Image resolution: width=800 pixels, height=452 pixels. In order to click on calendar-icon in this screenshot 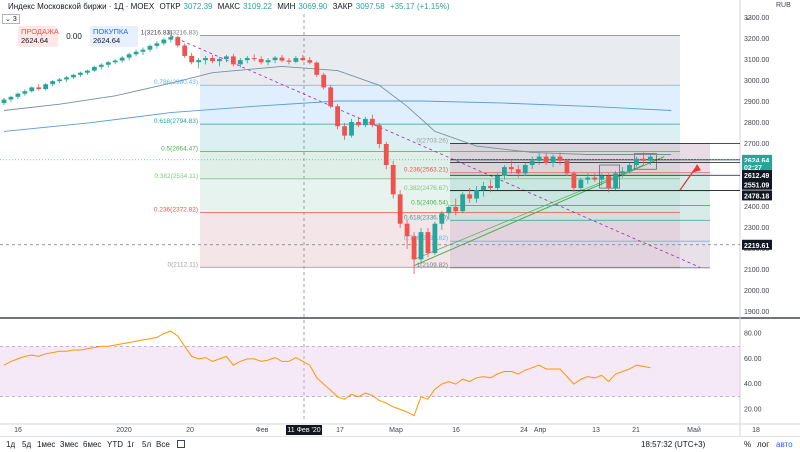, I will do `click(181, 444)`.